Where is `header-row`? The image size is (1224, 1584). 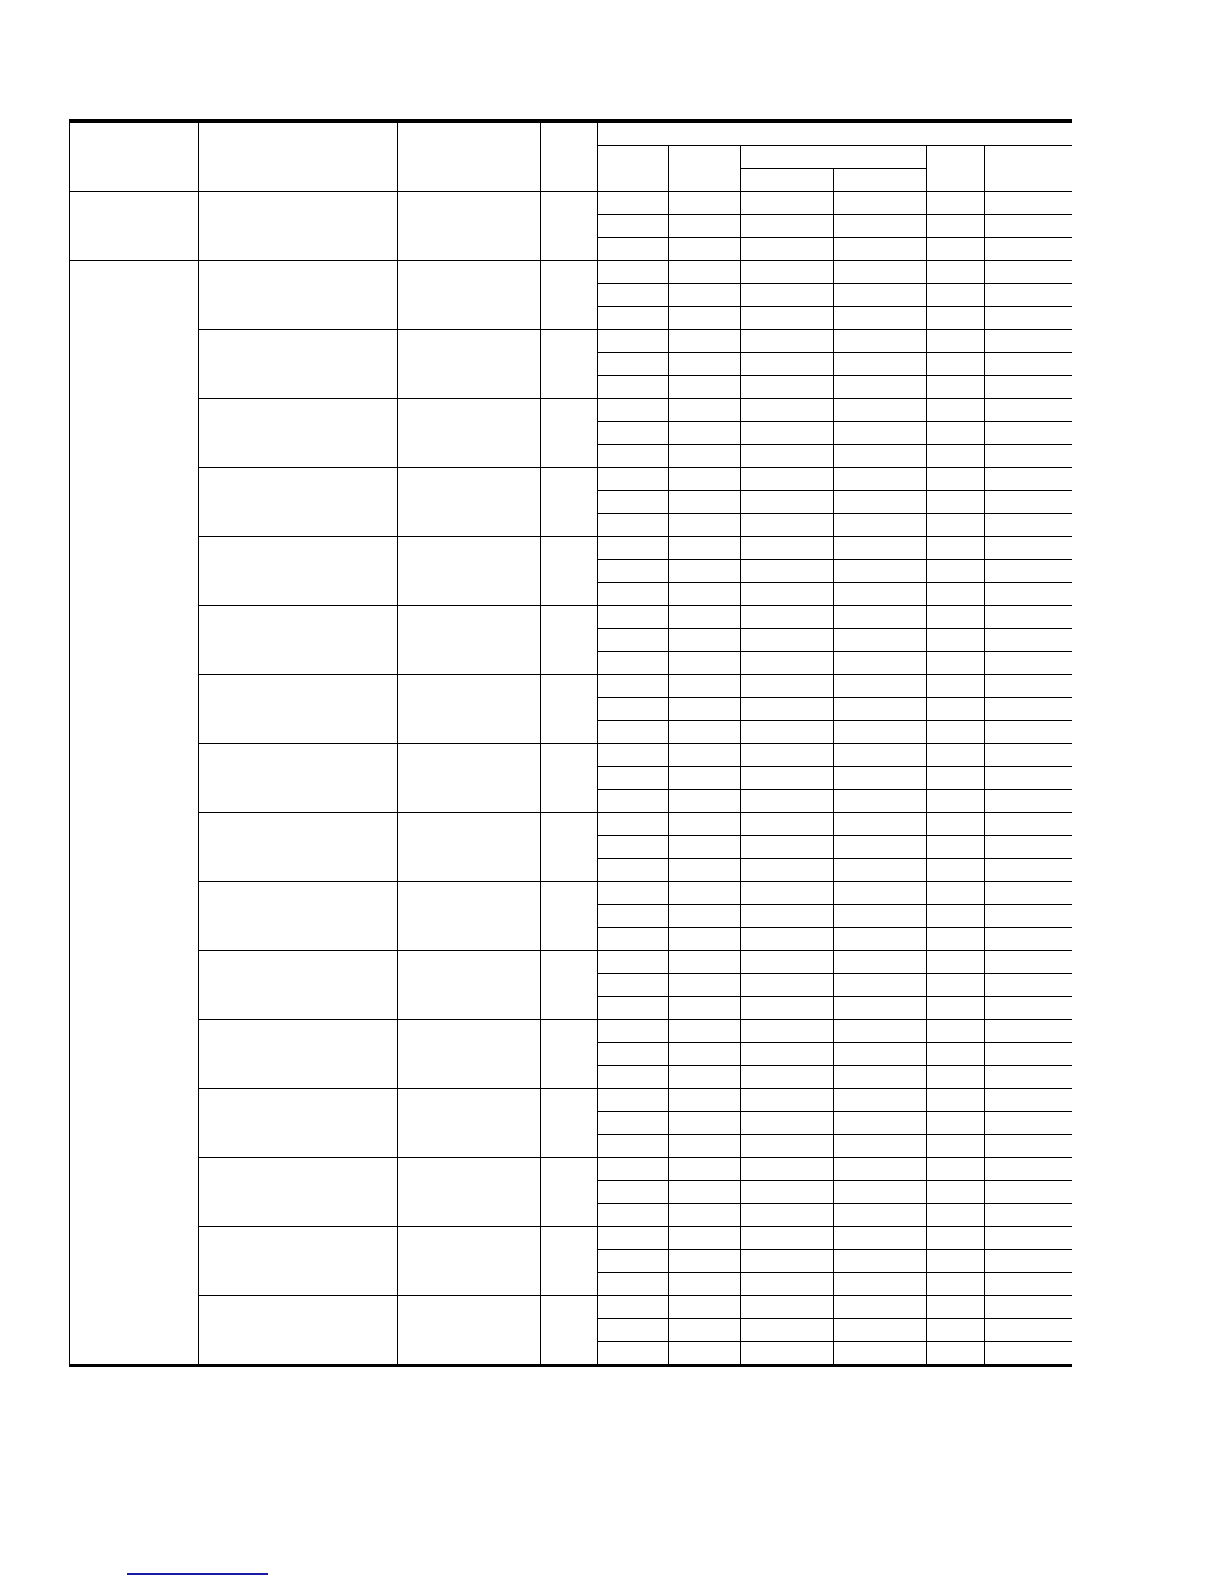
header-row is located at coordinates (570, 156).